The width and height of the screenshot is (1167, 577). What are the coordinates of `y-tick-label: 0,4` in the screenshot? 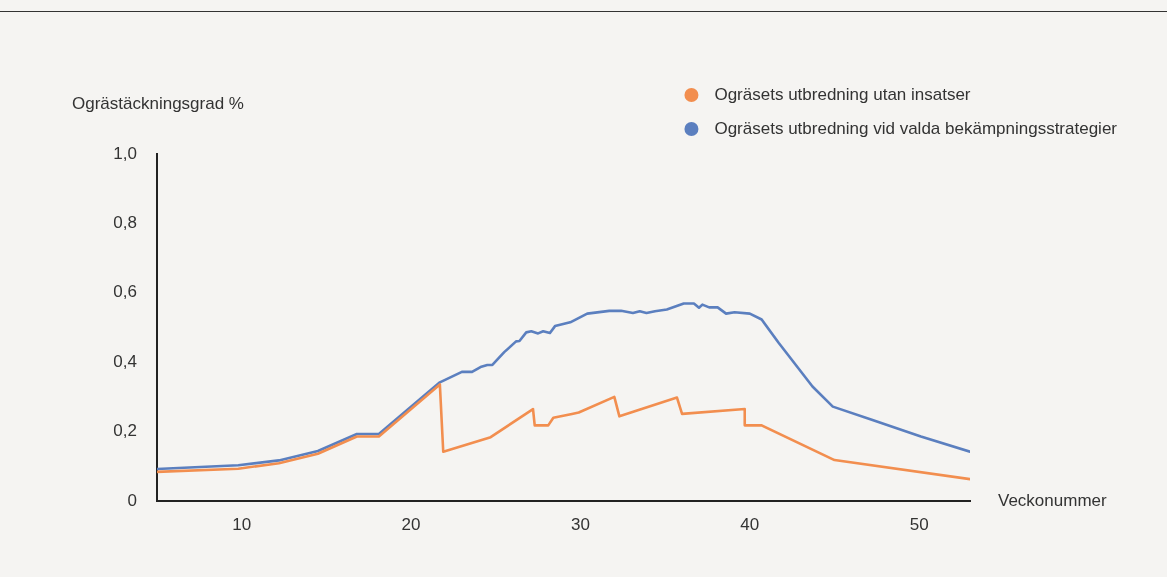 It's located at (125, 361).